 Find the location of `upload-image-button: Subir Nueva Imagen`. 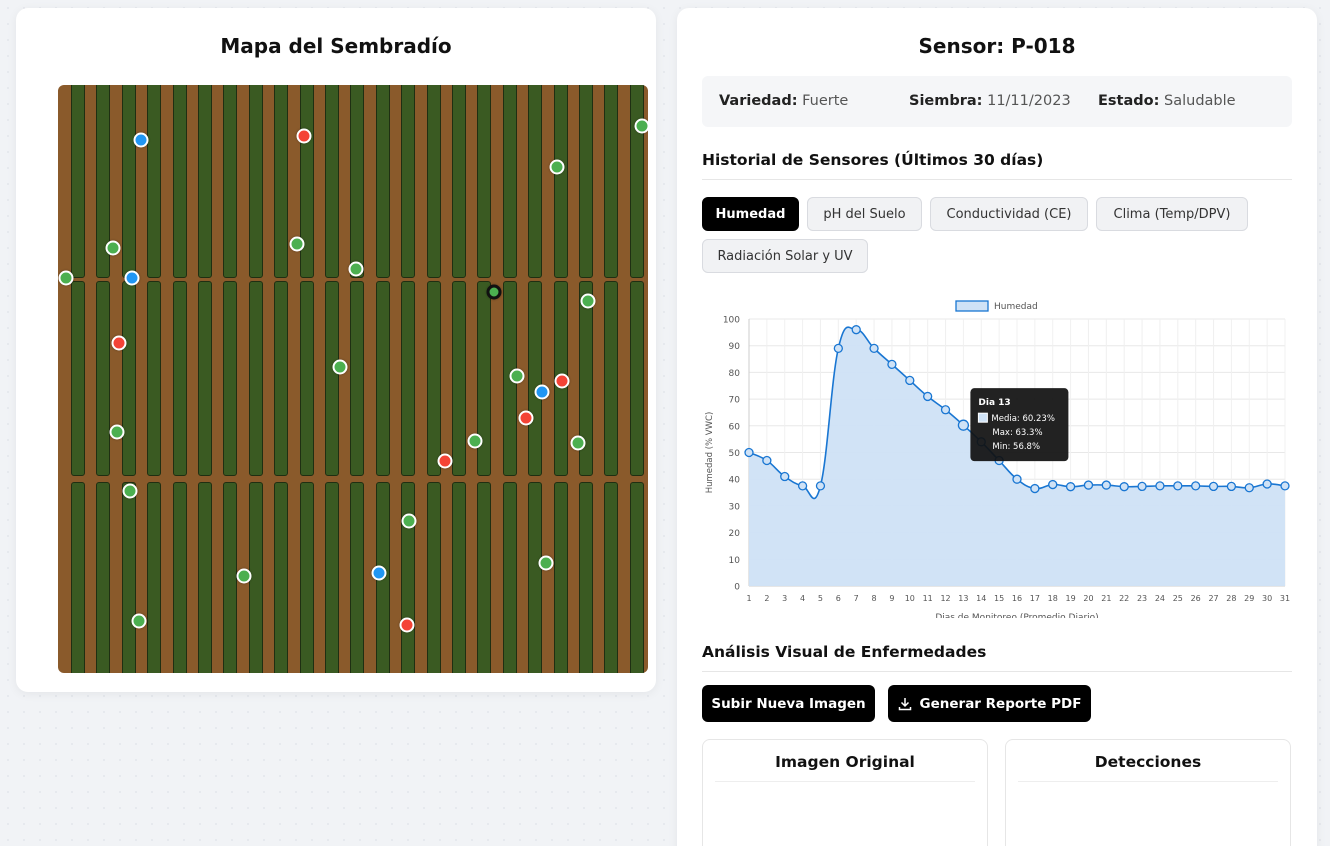

upload-image-button: Subir Nueva Imagen is located at coordinates (788, 703).